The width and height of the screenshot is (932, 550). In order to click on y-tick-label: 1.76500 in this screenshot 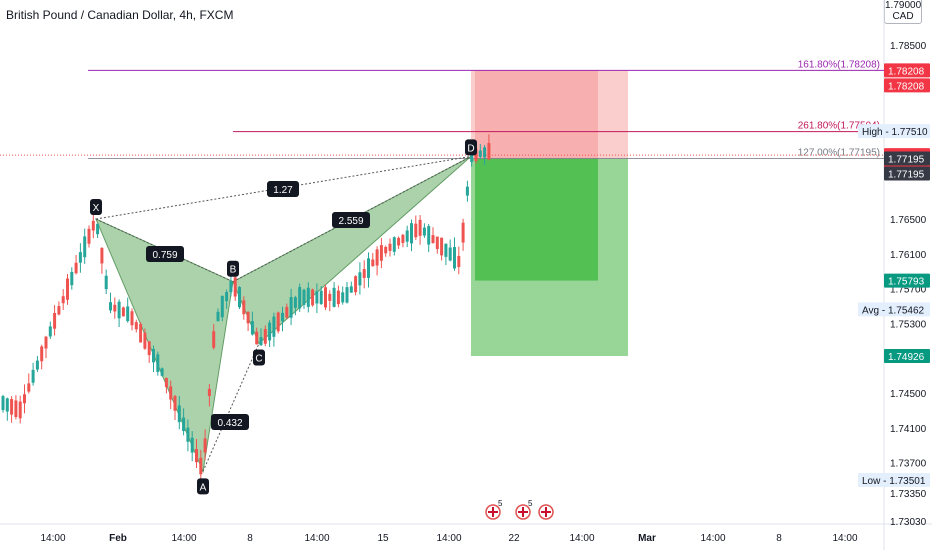, I will do `click(908, 220)`.